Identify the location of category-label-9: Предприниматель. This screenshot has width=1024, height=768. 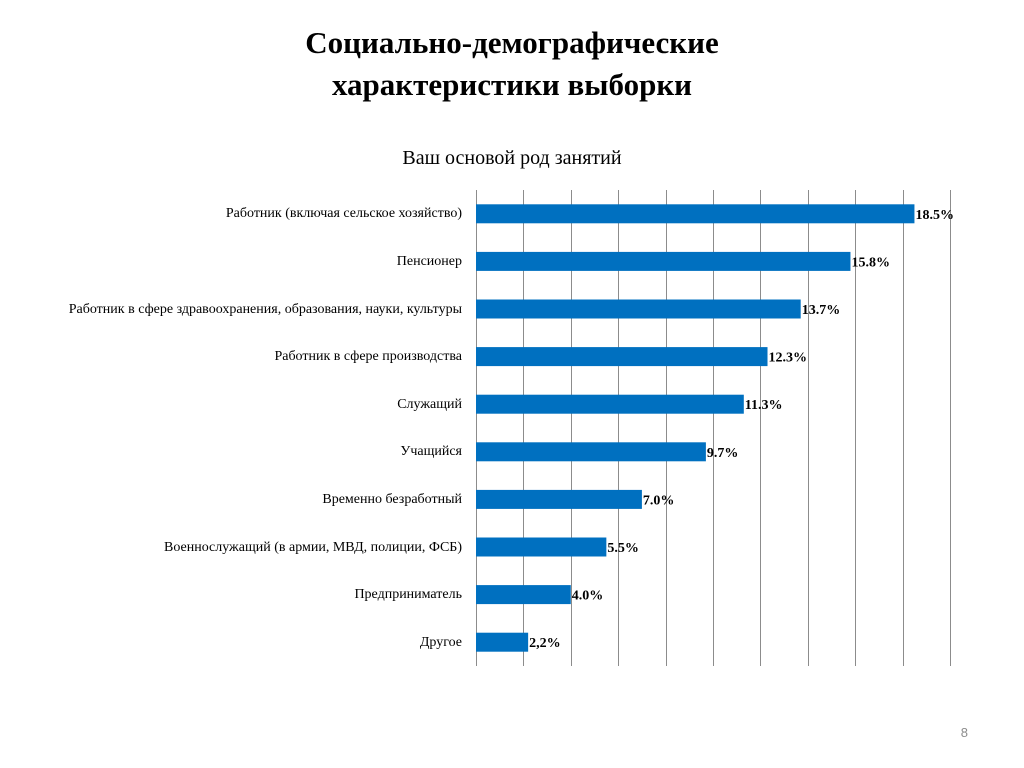
(408, 595).